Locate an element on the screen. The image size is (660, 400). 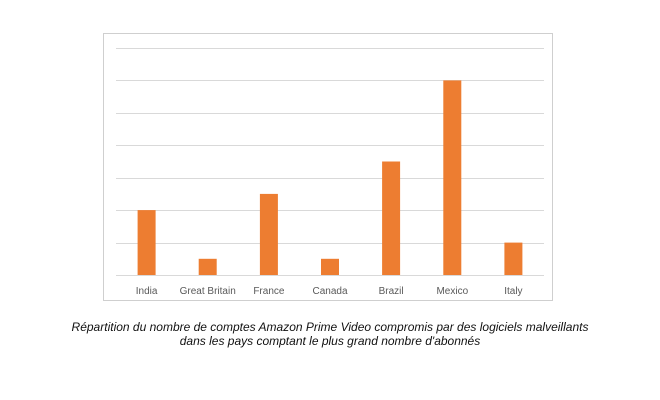
x-tick-label: Italy is located at coordinates (513, 291).